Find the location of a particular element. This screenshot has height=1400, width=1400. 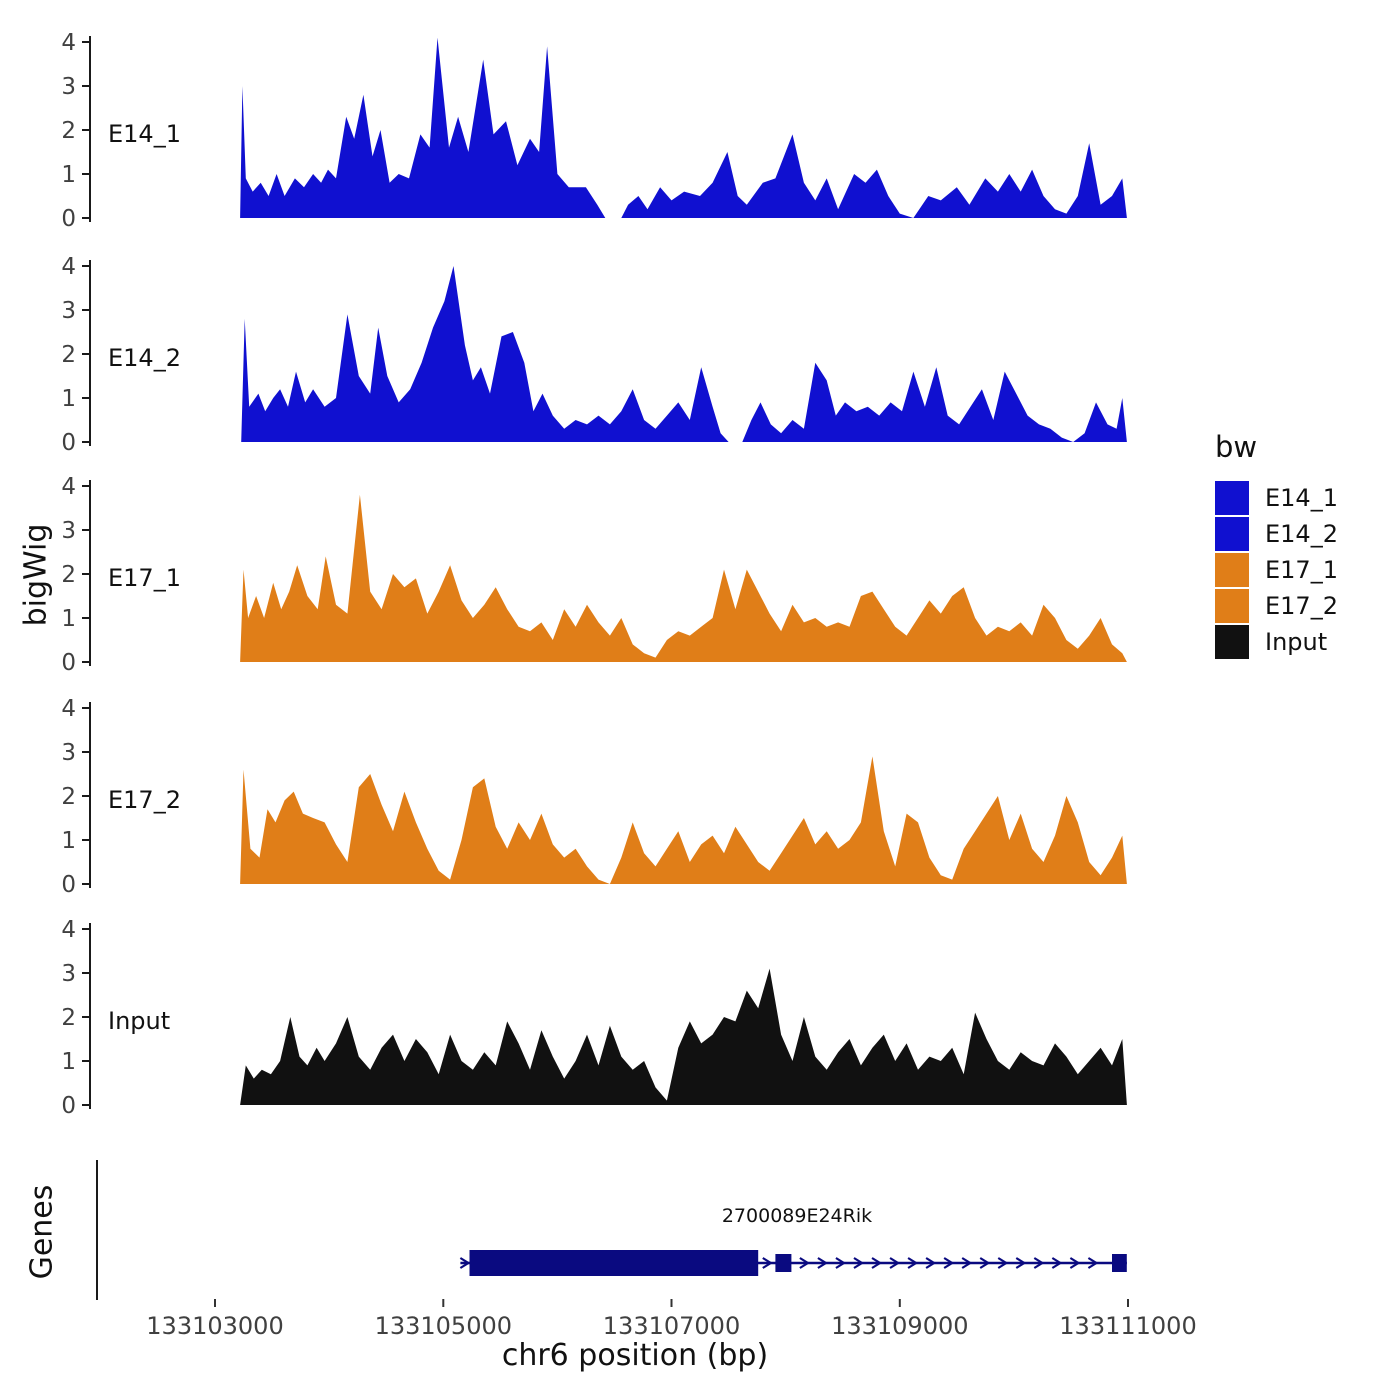

legend-swatch-input is located at coordinates (1232, 642).